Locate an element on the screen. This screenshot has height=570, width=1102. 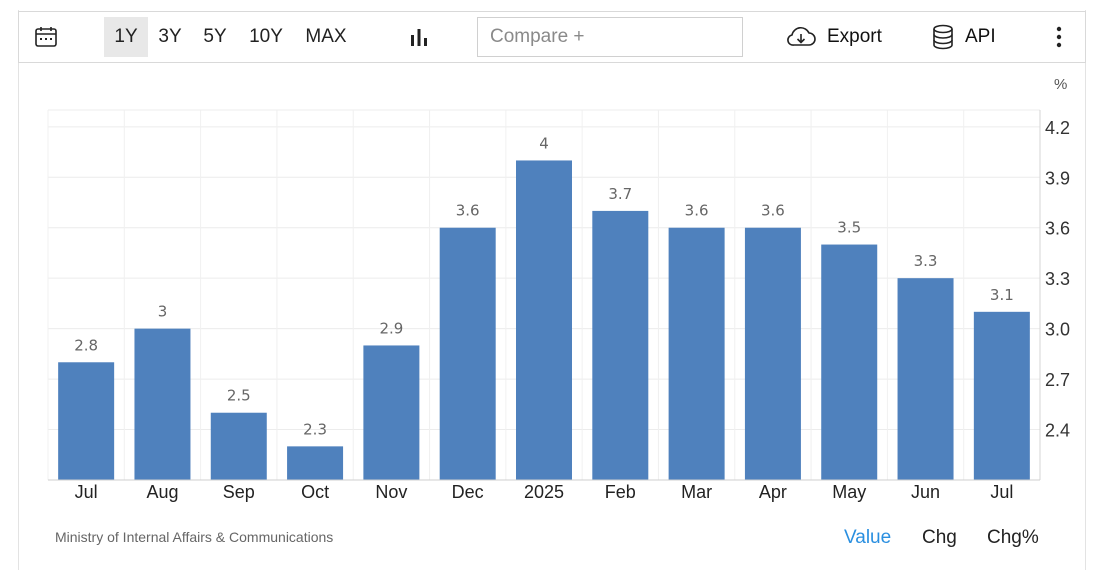
y-tick-label: 3.6 is located at coordinates (1057, 229).